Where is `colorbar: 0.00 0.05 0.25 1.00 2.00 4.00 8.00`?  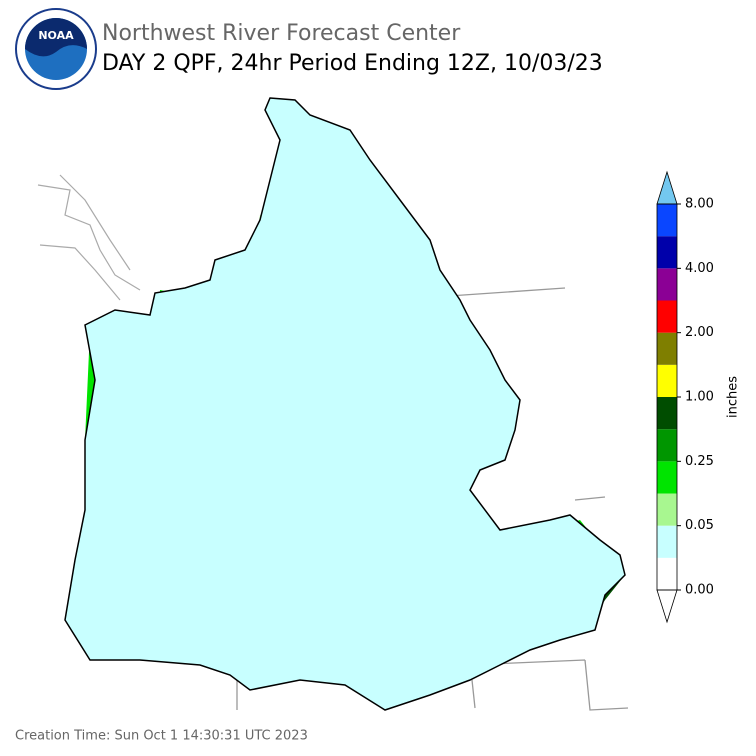 colorbar: 0.00 0.05 0.25 1.00 2.00 4.00 8.00 is located at coordinates (685, 397).